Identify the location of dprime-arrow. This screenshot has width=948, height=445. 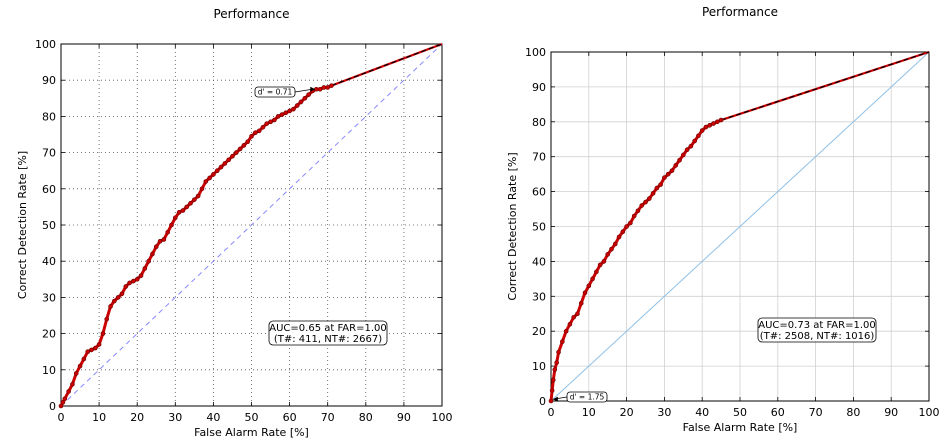
(303, 90).